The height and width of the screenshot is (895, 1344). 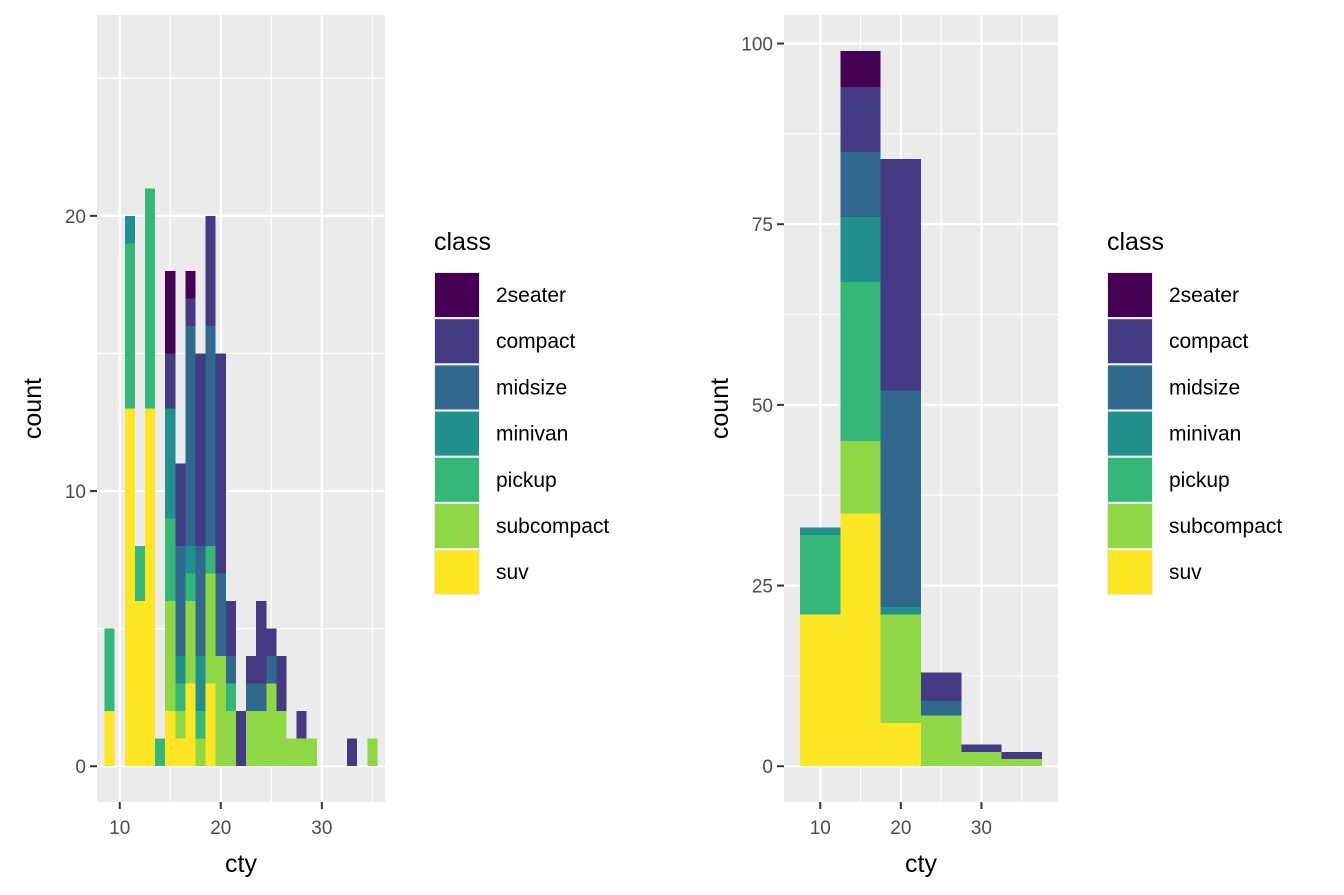 What do you see at coordinates (981, 828) in the screenshot?
I see `x-tick-label: 30` at bounding box center [981, 828].